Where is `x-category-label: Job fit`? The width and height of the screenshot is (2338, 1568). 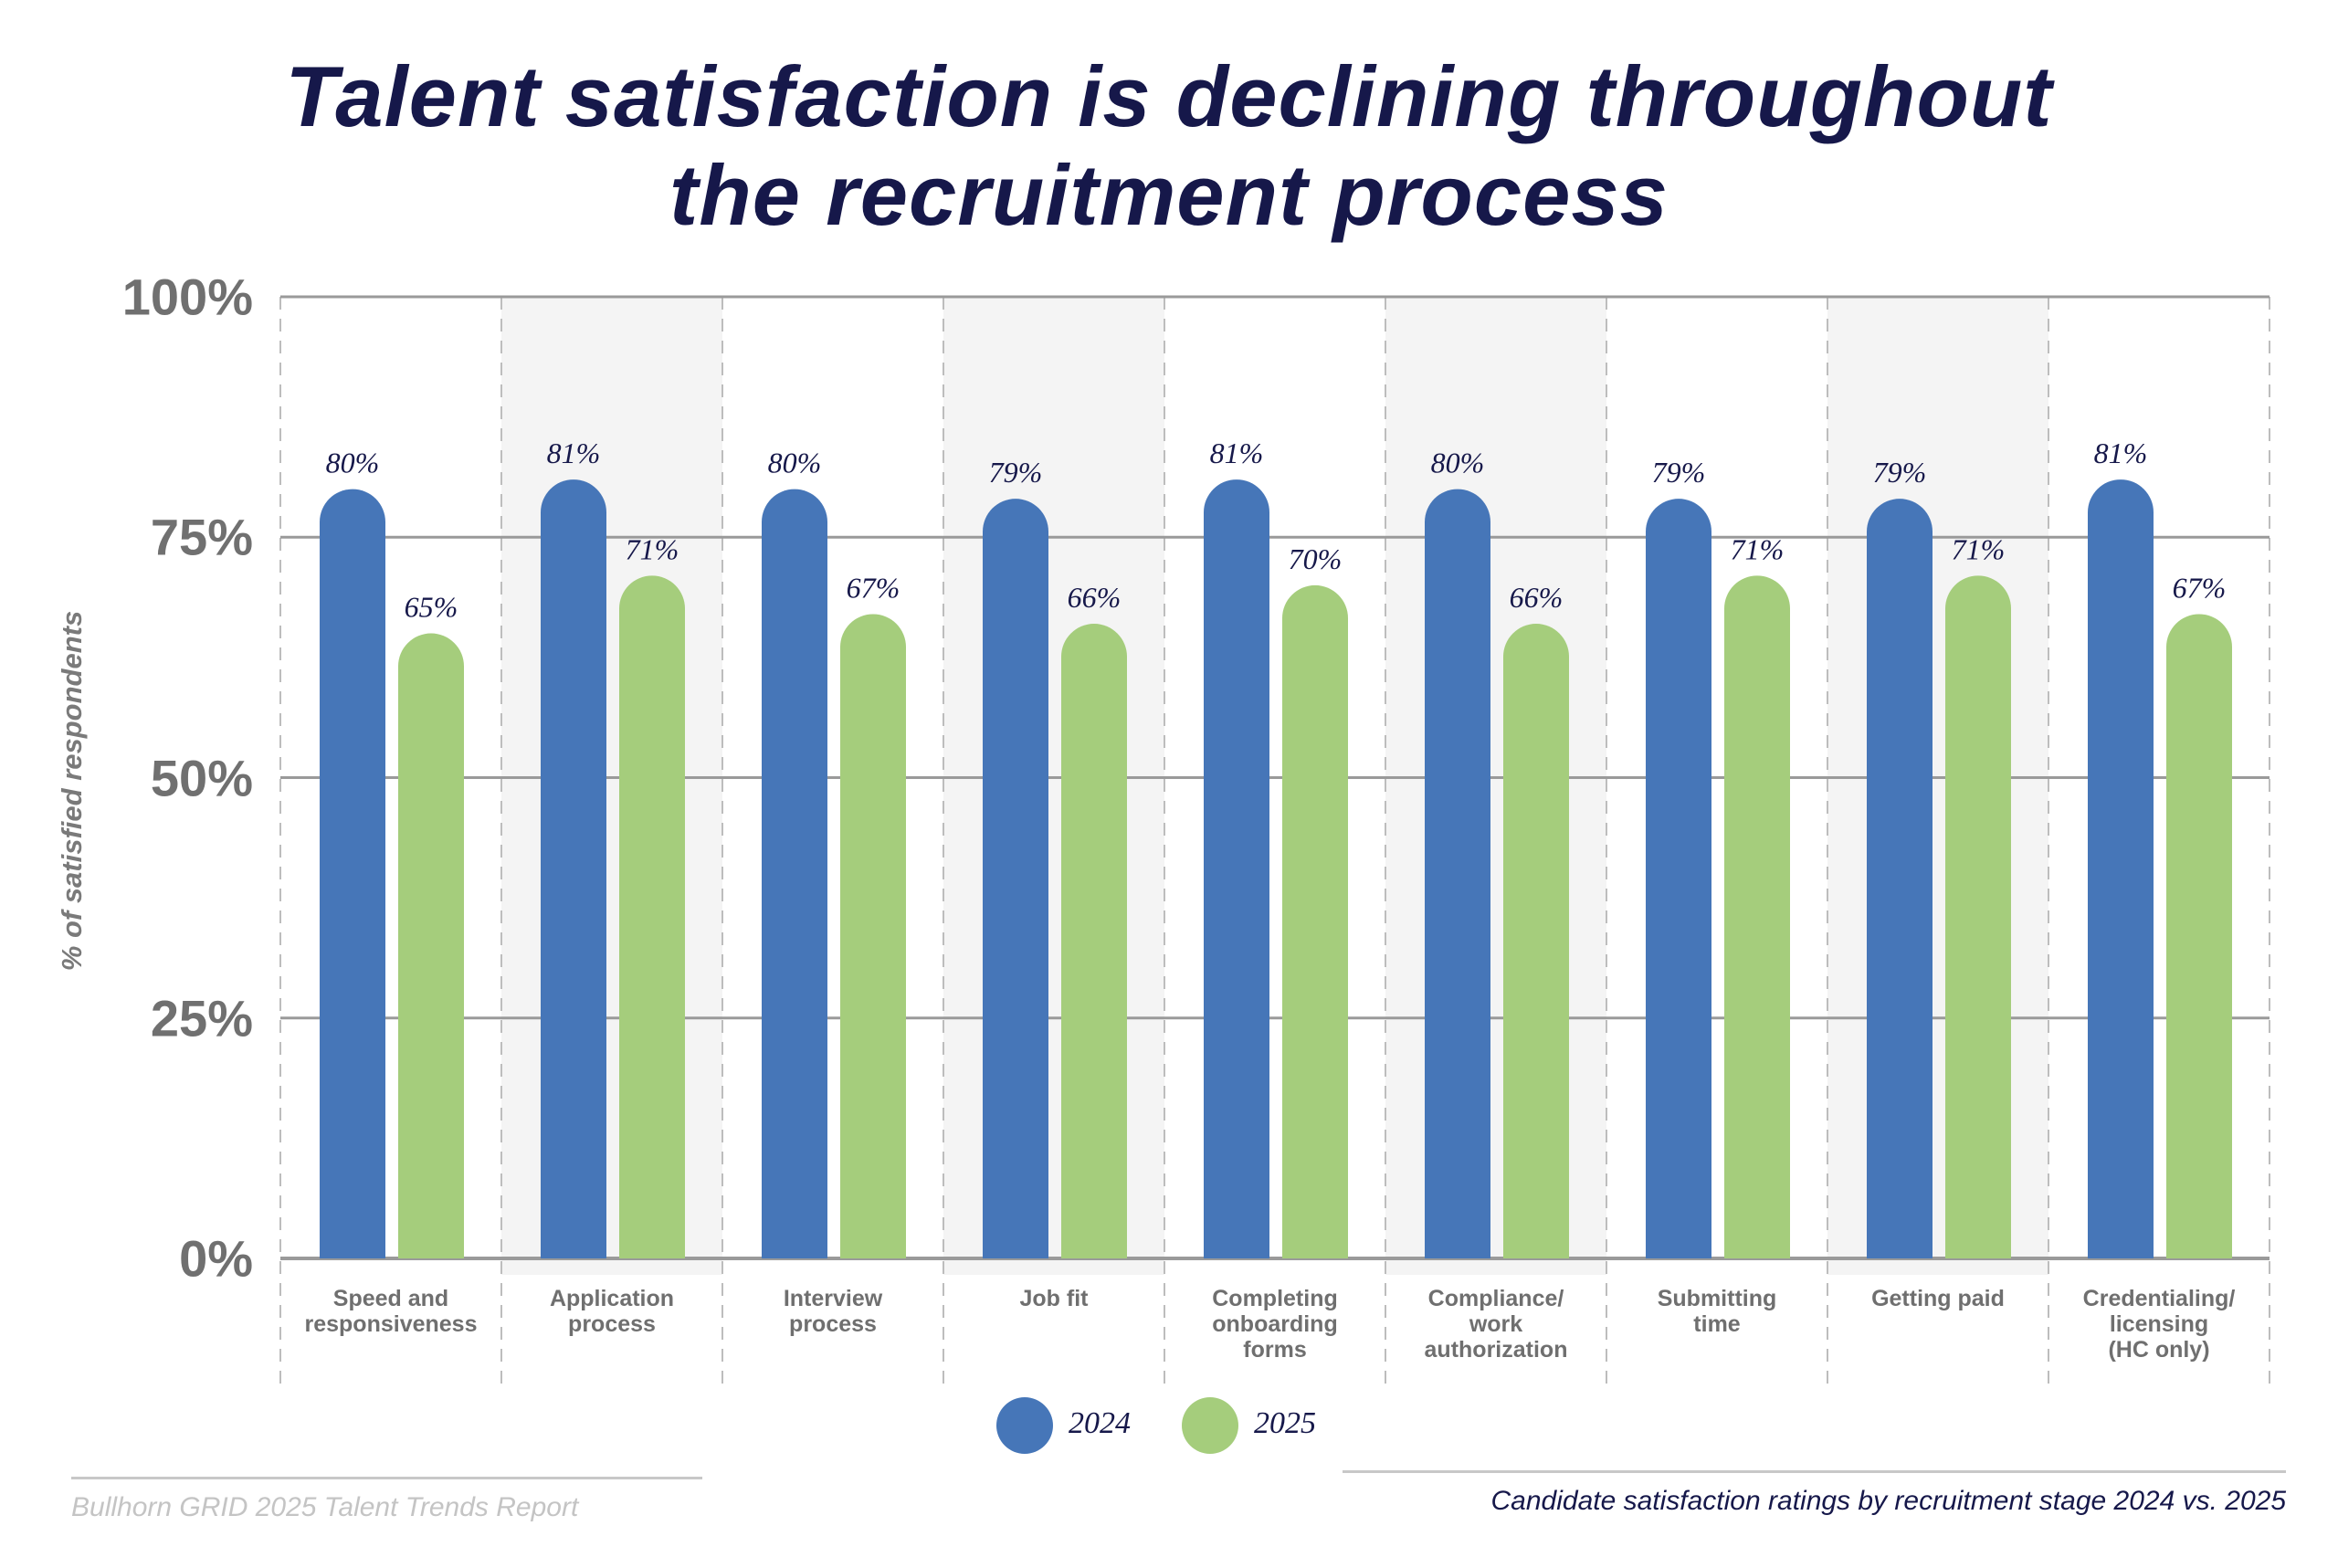 x-category-label: Job fit is located at coordinates (1053, 1298).